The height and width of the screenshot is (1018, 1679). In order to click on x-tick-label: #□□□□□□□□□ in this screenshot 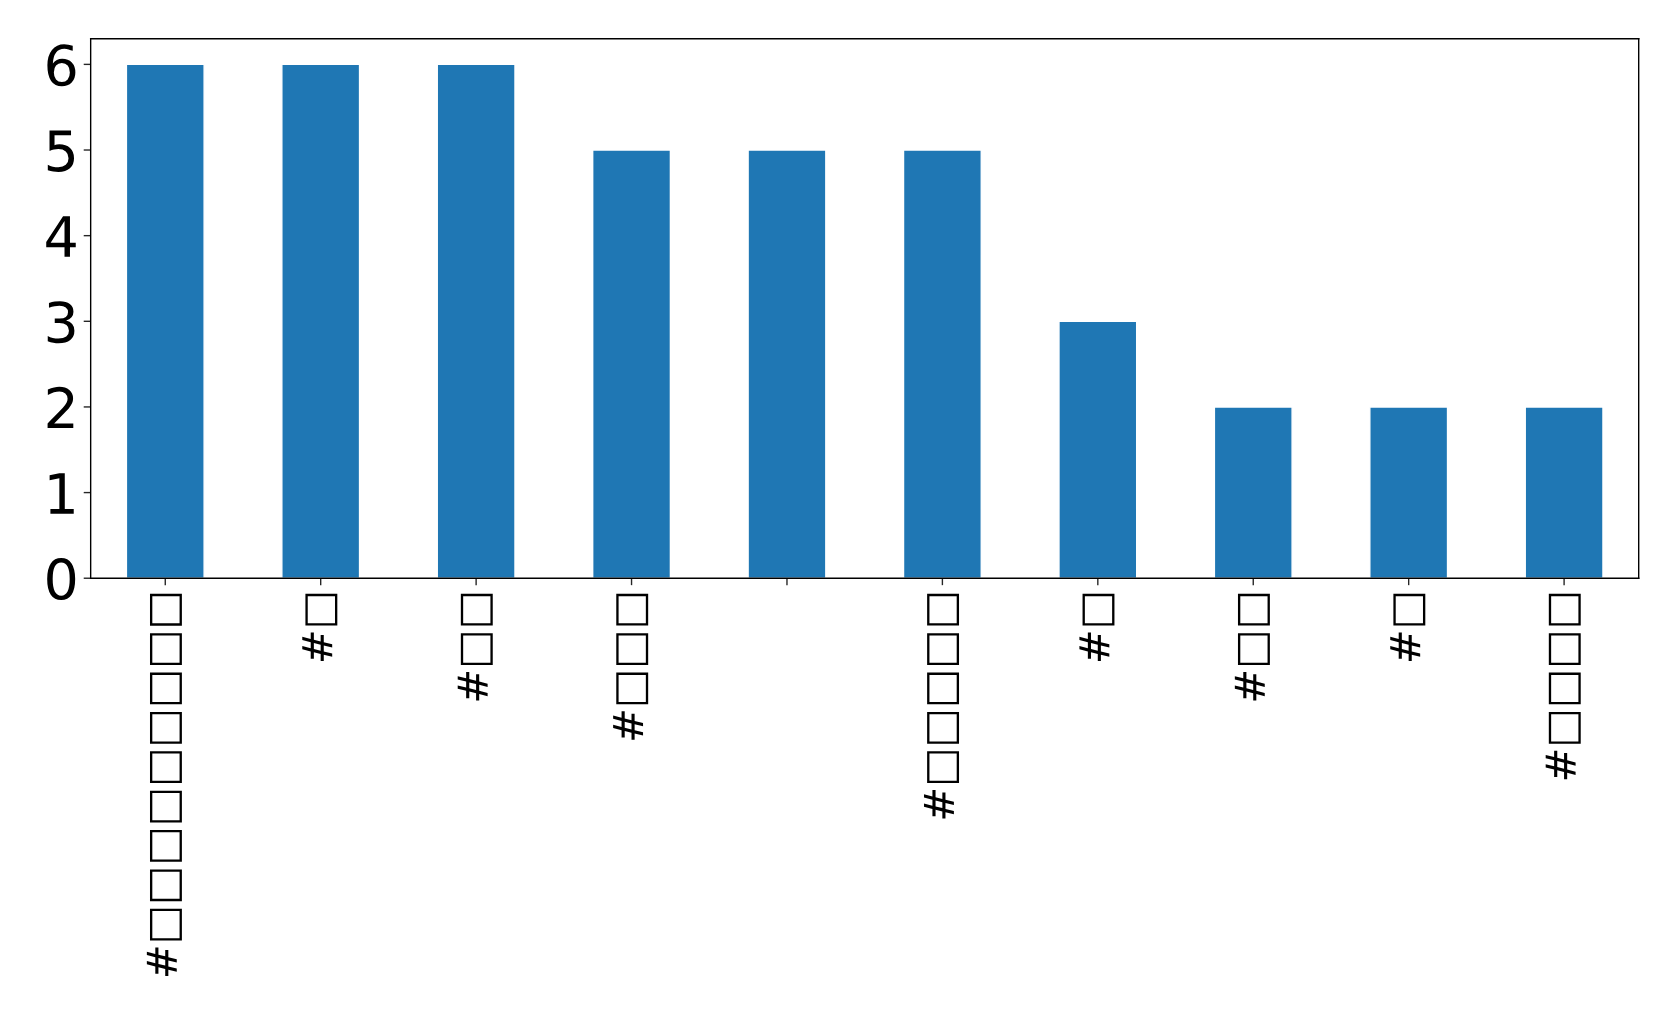, I will do `click(164, 785)`.